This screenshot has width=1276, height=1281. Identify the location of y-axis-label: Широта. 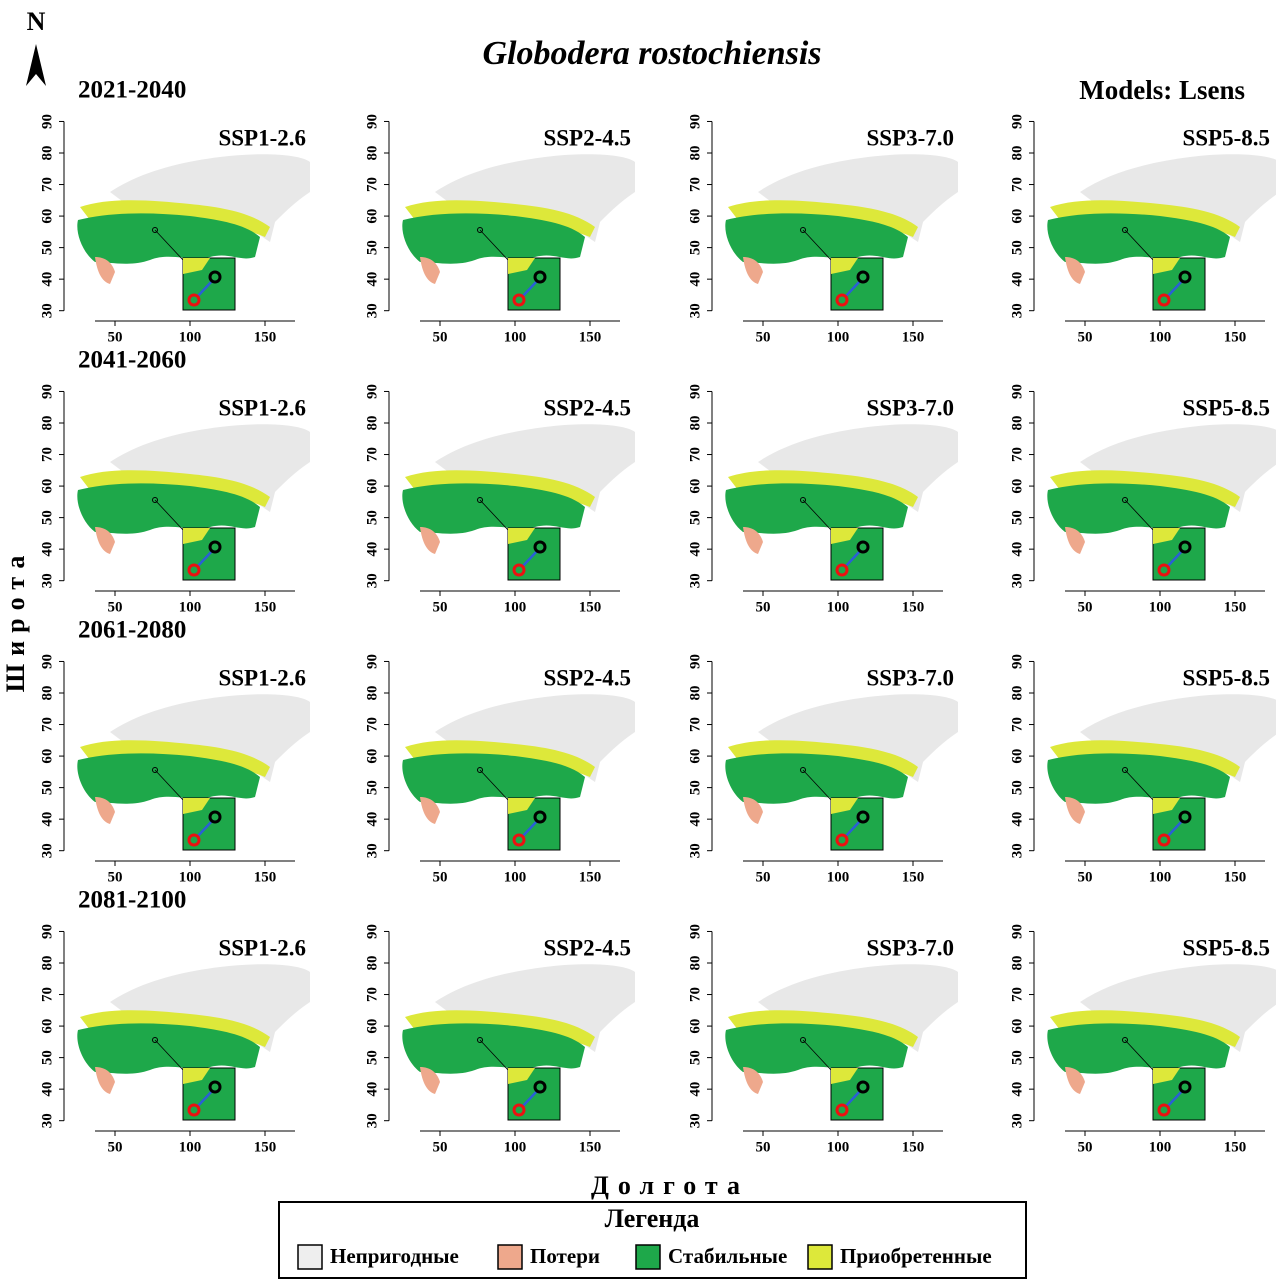
(15, 620).